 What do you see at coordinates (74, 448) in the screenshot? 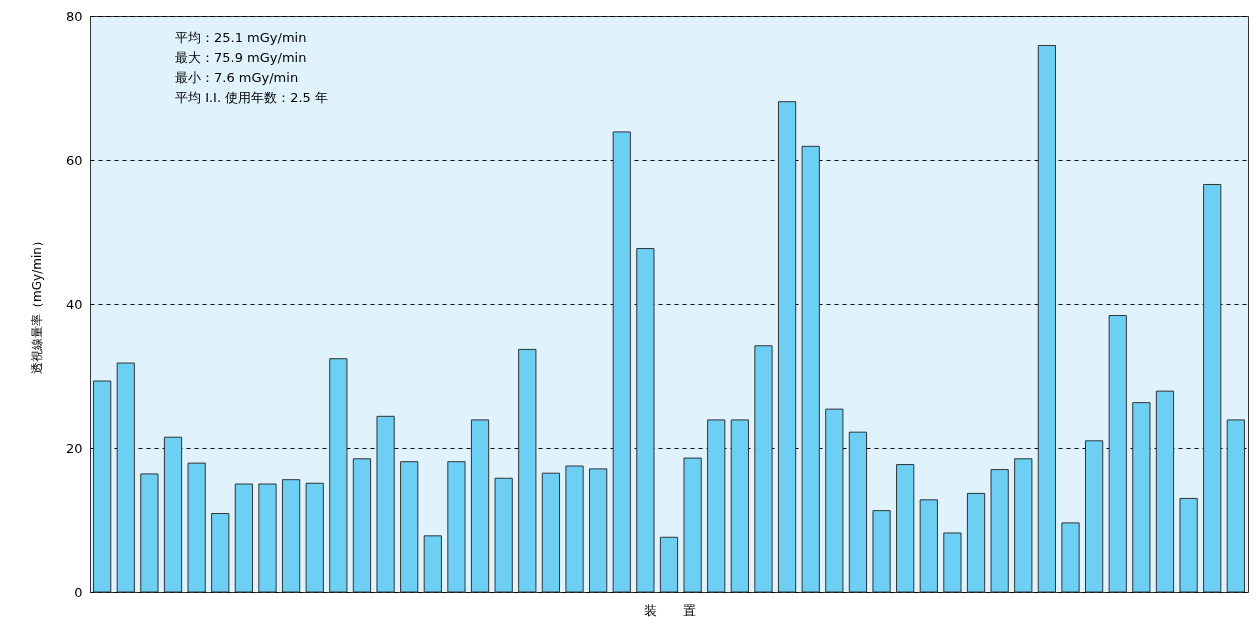
I see `y-tick-label: 20` at bounding box center [74, 448].